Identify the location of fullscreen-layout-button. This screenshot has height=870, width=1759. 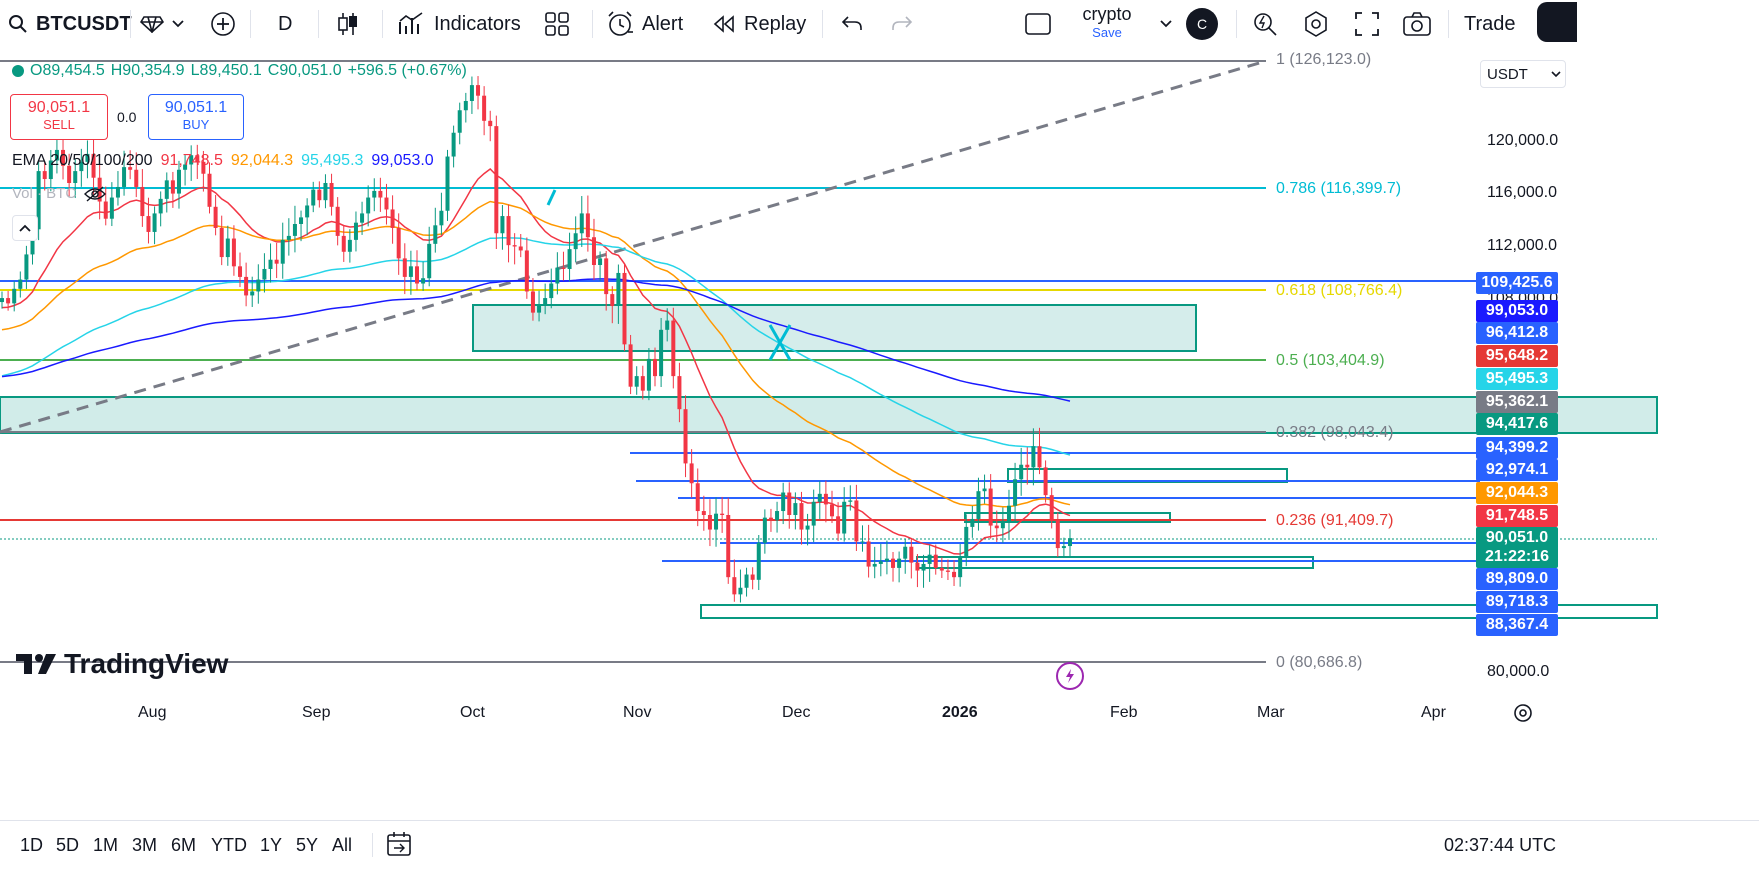
(1038, 24).